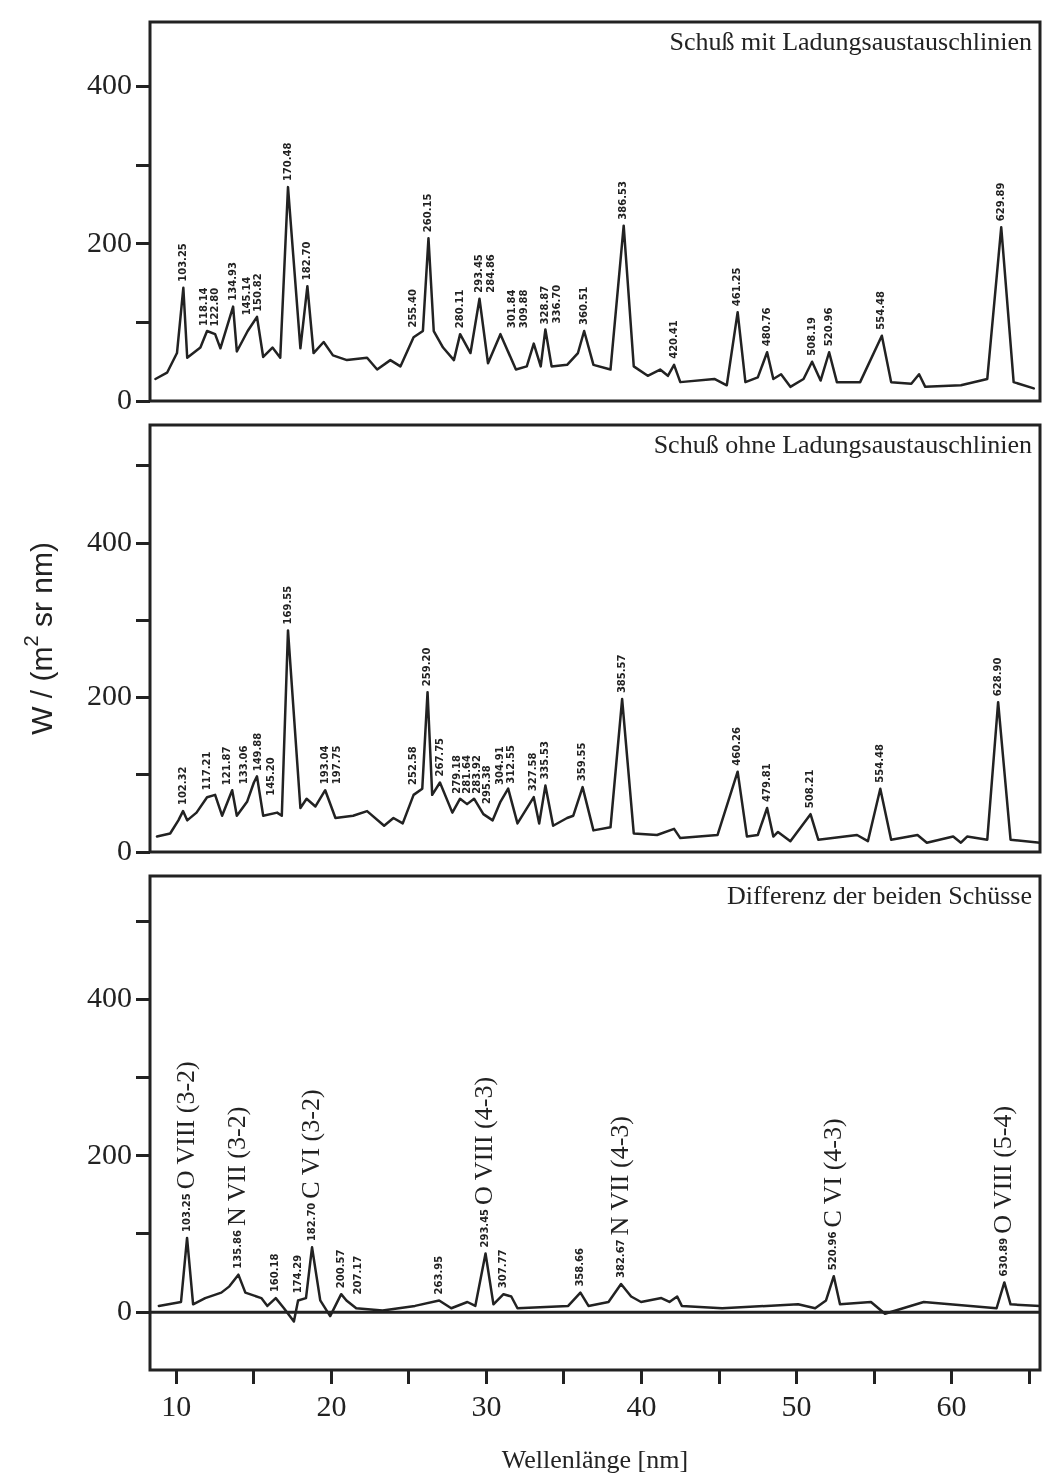  What do you see at coordinates (438, 1275) in the screenshot?
I see `annotation: 263.95` at bounding box center [438, 1275].